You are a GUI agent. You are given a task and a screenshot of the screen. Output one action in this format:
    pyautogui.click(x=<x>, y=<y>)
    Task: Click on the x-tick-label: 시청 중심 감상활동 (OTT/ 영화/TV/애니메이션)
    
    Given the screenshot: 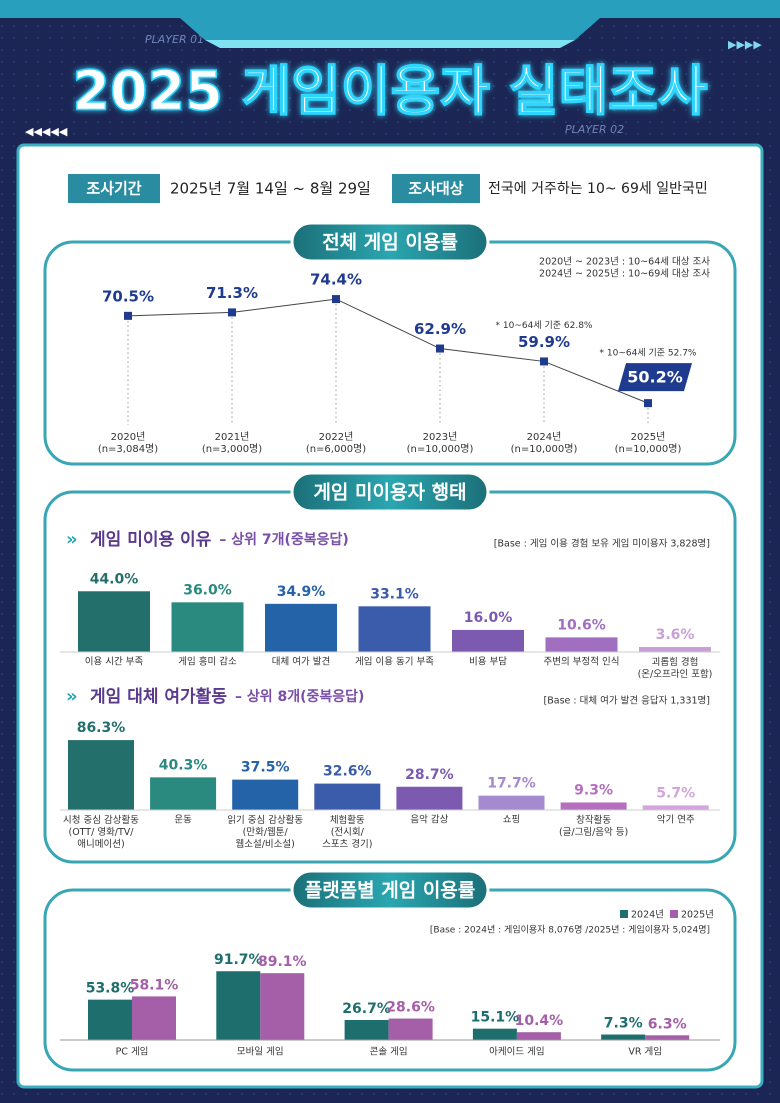 What is the action you would take?
    pyautogui.click(x=101, y=832)
    